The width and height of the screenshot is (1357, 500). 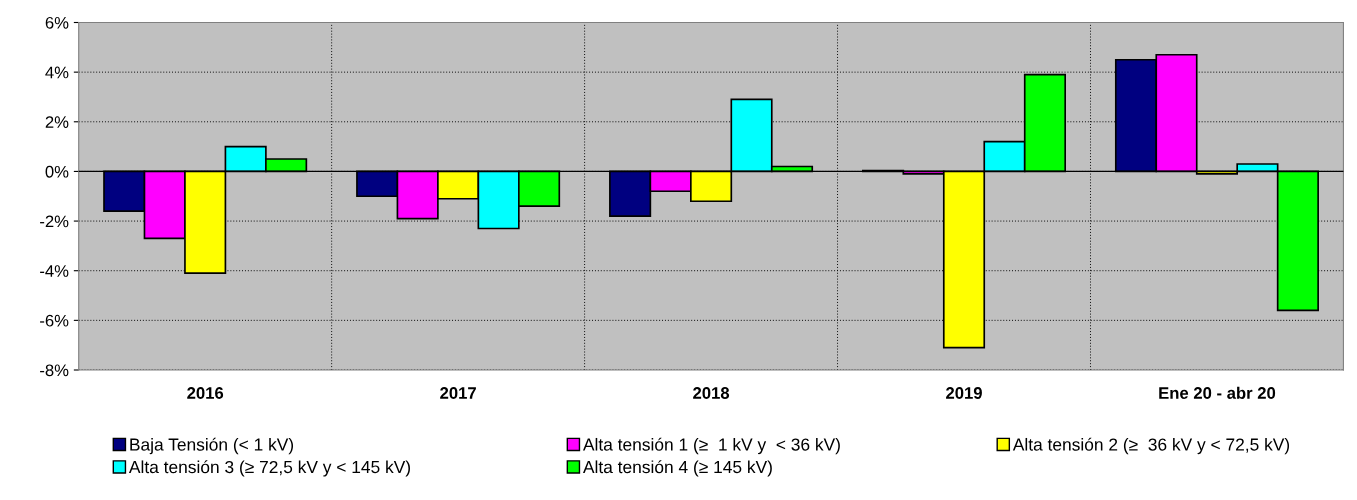 I want to click on x-tick-label: 2016, so click(x=205, y=393).